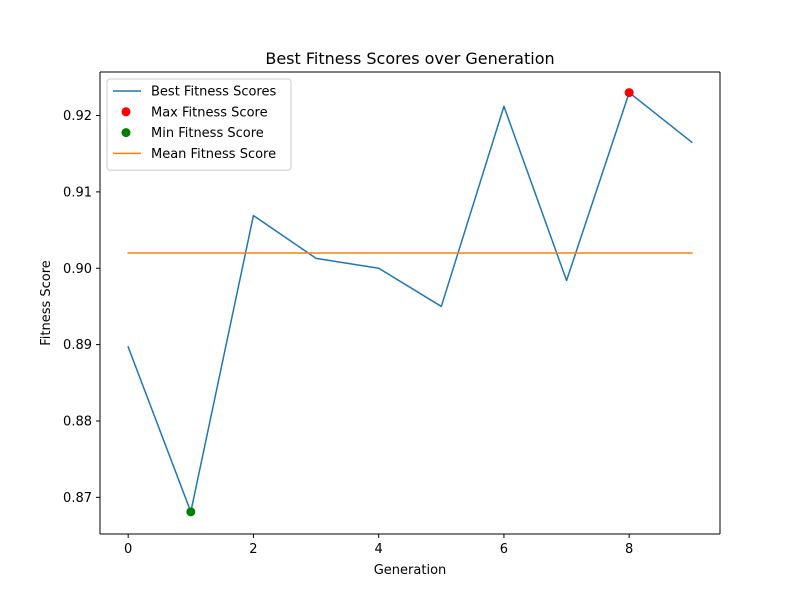 Image resolution: width=800 pixels, height=600 pixels. What do you see at coordinates (128, 549) in the screenshot?
I see `x-tick-label: 0` at bounding box center [128, 549].